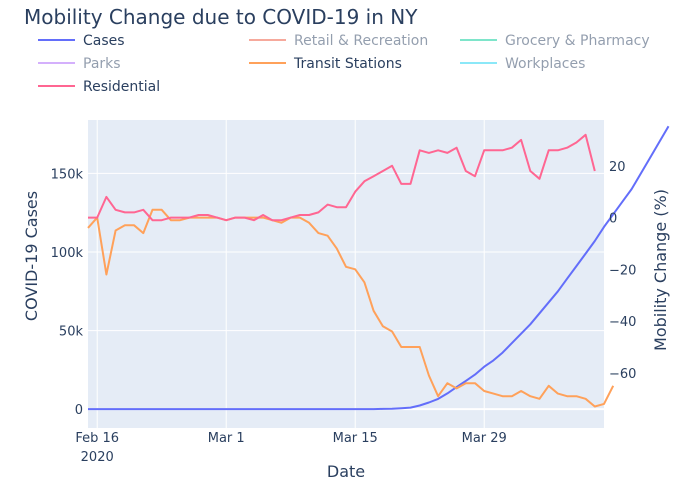 The image size is (684, 488). I want to click on series-line-residential, so click(342, 177).